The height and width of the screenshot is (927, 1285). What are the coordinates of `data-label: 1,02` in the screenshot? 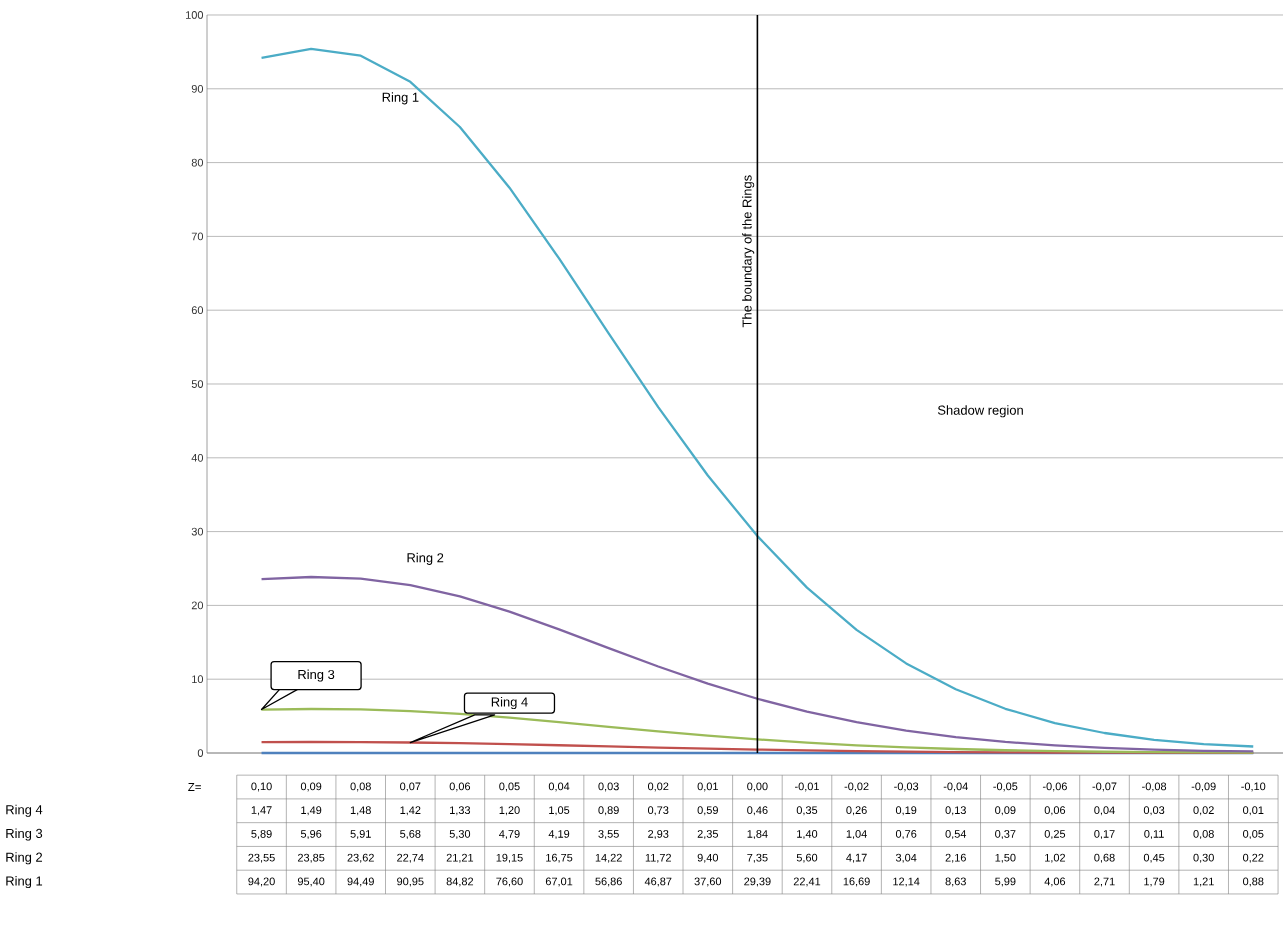 It's located at (1055, 858).